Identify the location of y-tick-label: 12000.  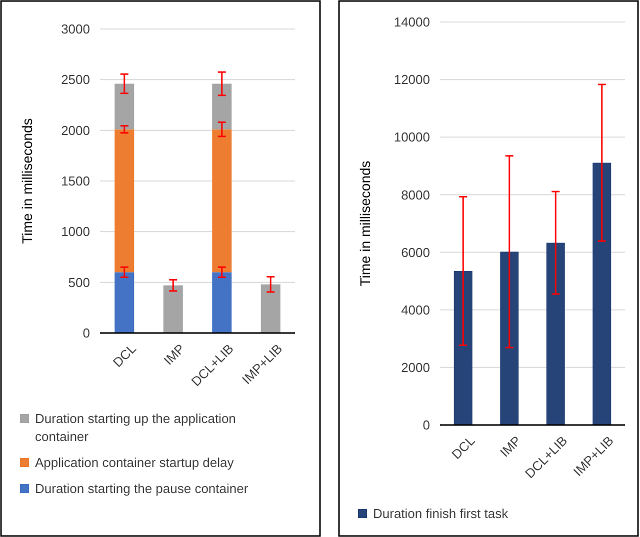
(412, 80).